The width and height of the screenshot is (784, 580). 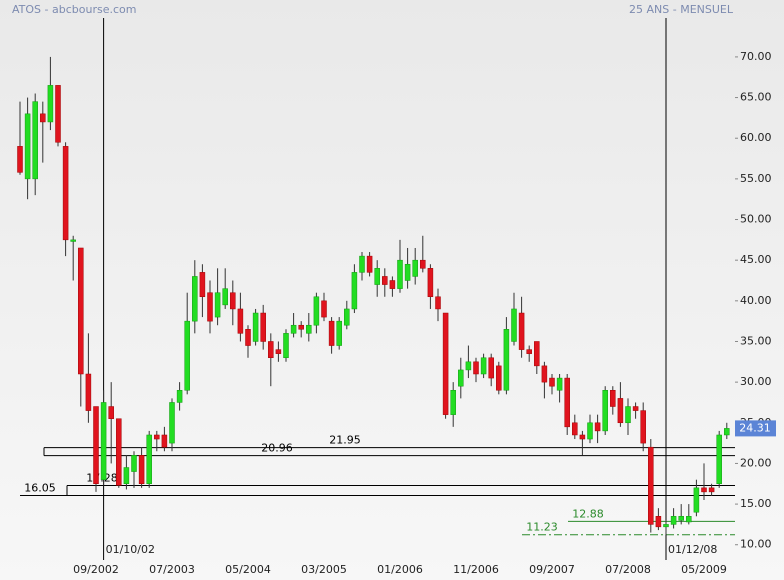 What do you see at coordinates (40, 488) in the screenshot?
I see `level-label: 16.05` at bounding box center [40, 488].